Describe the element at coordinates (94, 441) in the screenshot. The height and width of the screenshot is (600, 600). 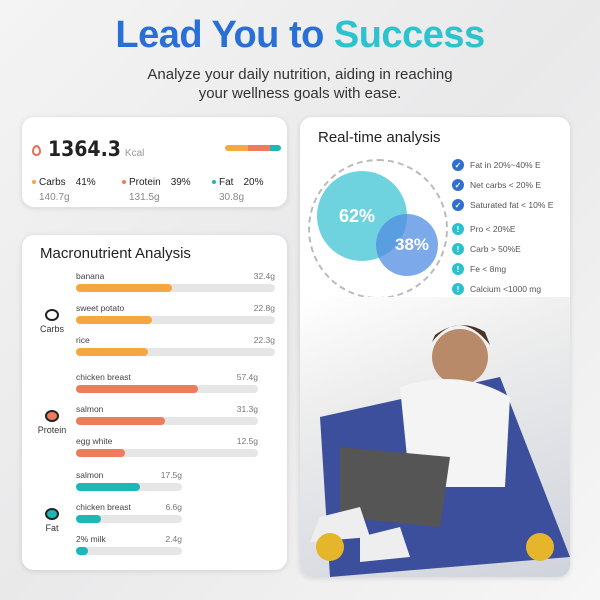
I see `food-name: egg white` at that location.